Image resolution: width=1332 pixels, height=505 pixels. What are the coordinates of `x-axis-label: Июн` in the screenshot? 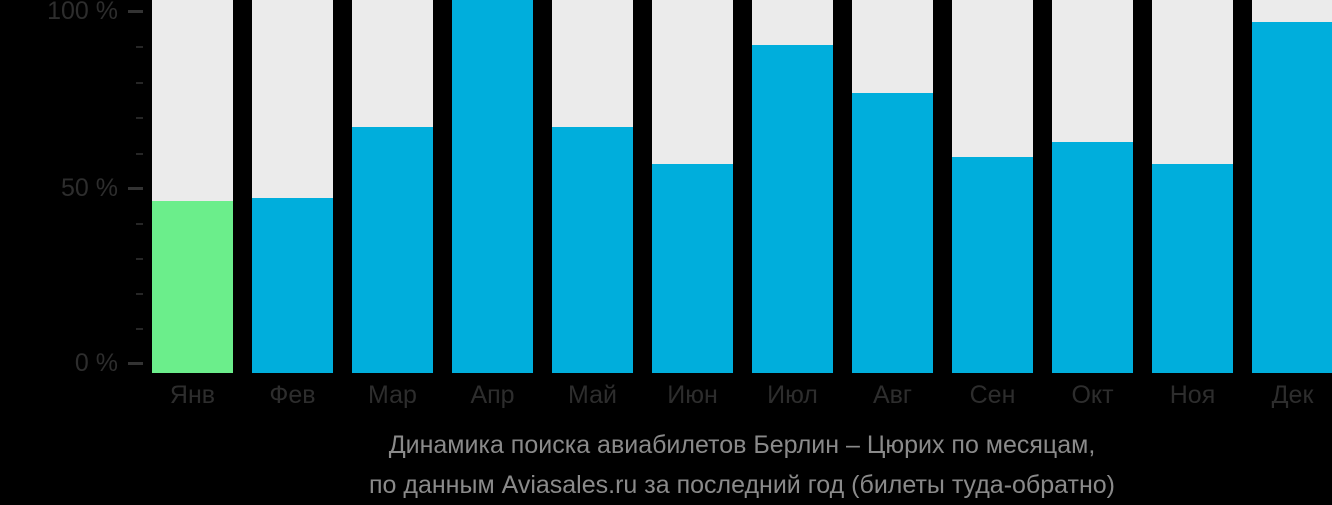 It's located at (692, 395).